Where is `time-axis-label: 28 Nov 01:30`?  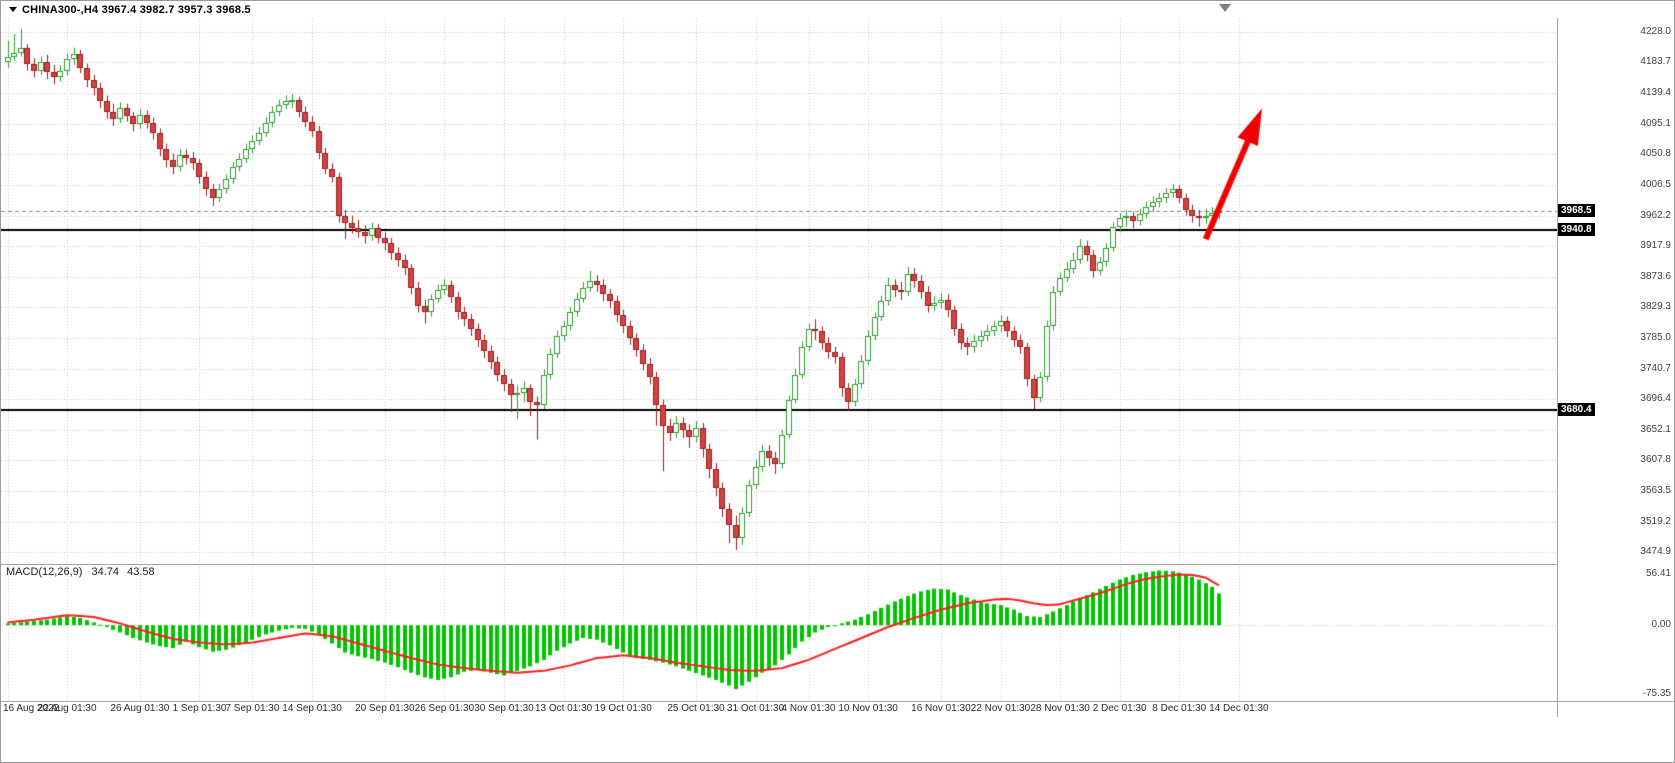
time-axis-label: 28 Nov 01:30 is located at coordinates (1060, 708).